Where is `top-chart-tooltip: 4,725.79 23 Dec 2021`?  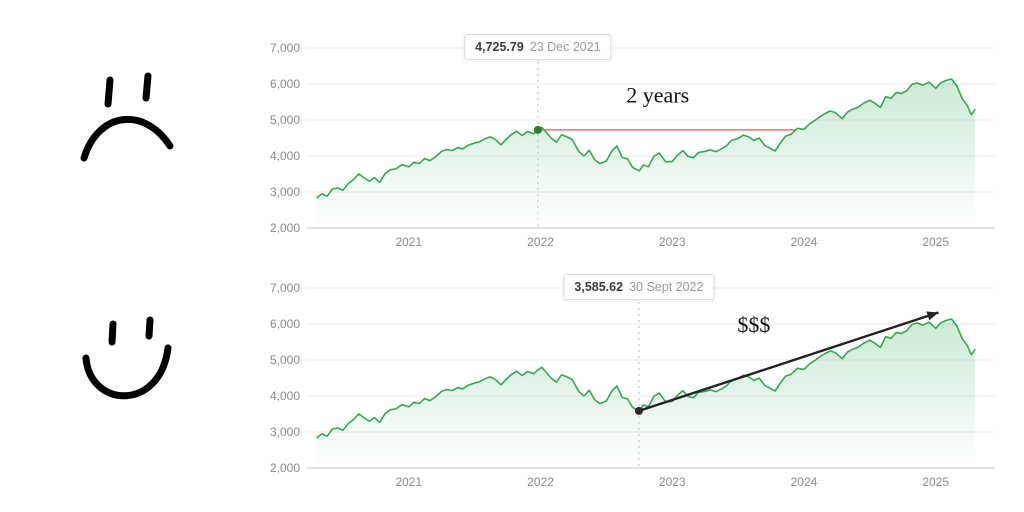 top-chart-tooltip: 4,725.79 23 Dec 2021 is located at coordinates (538, 47).